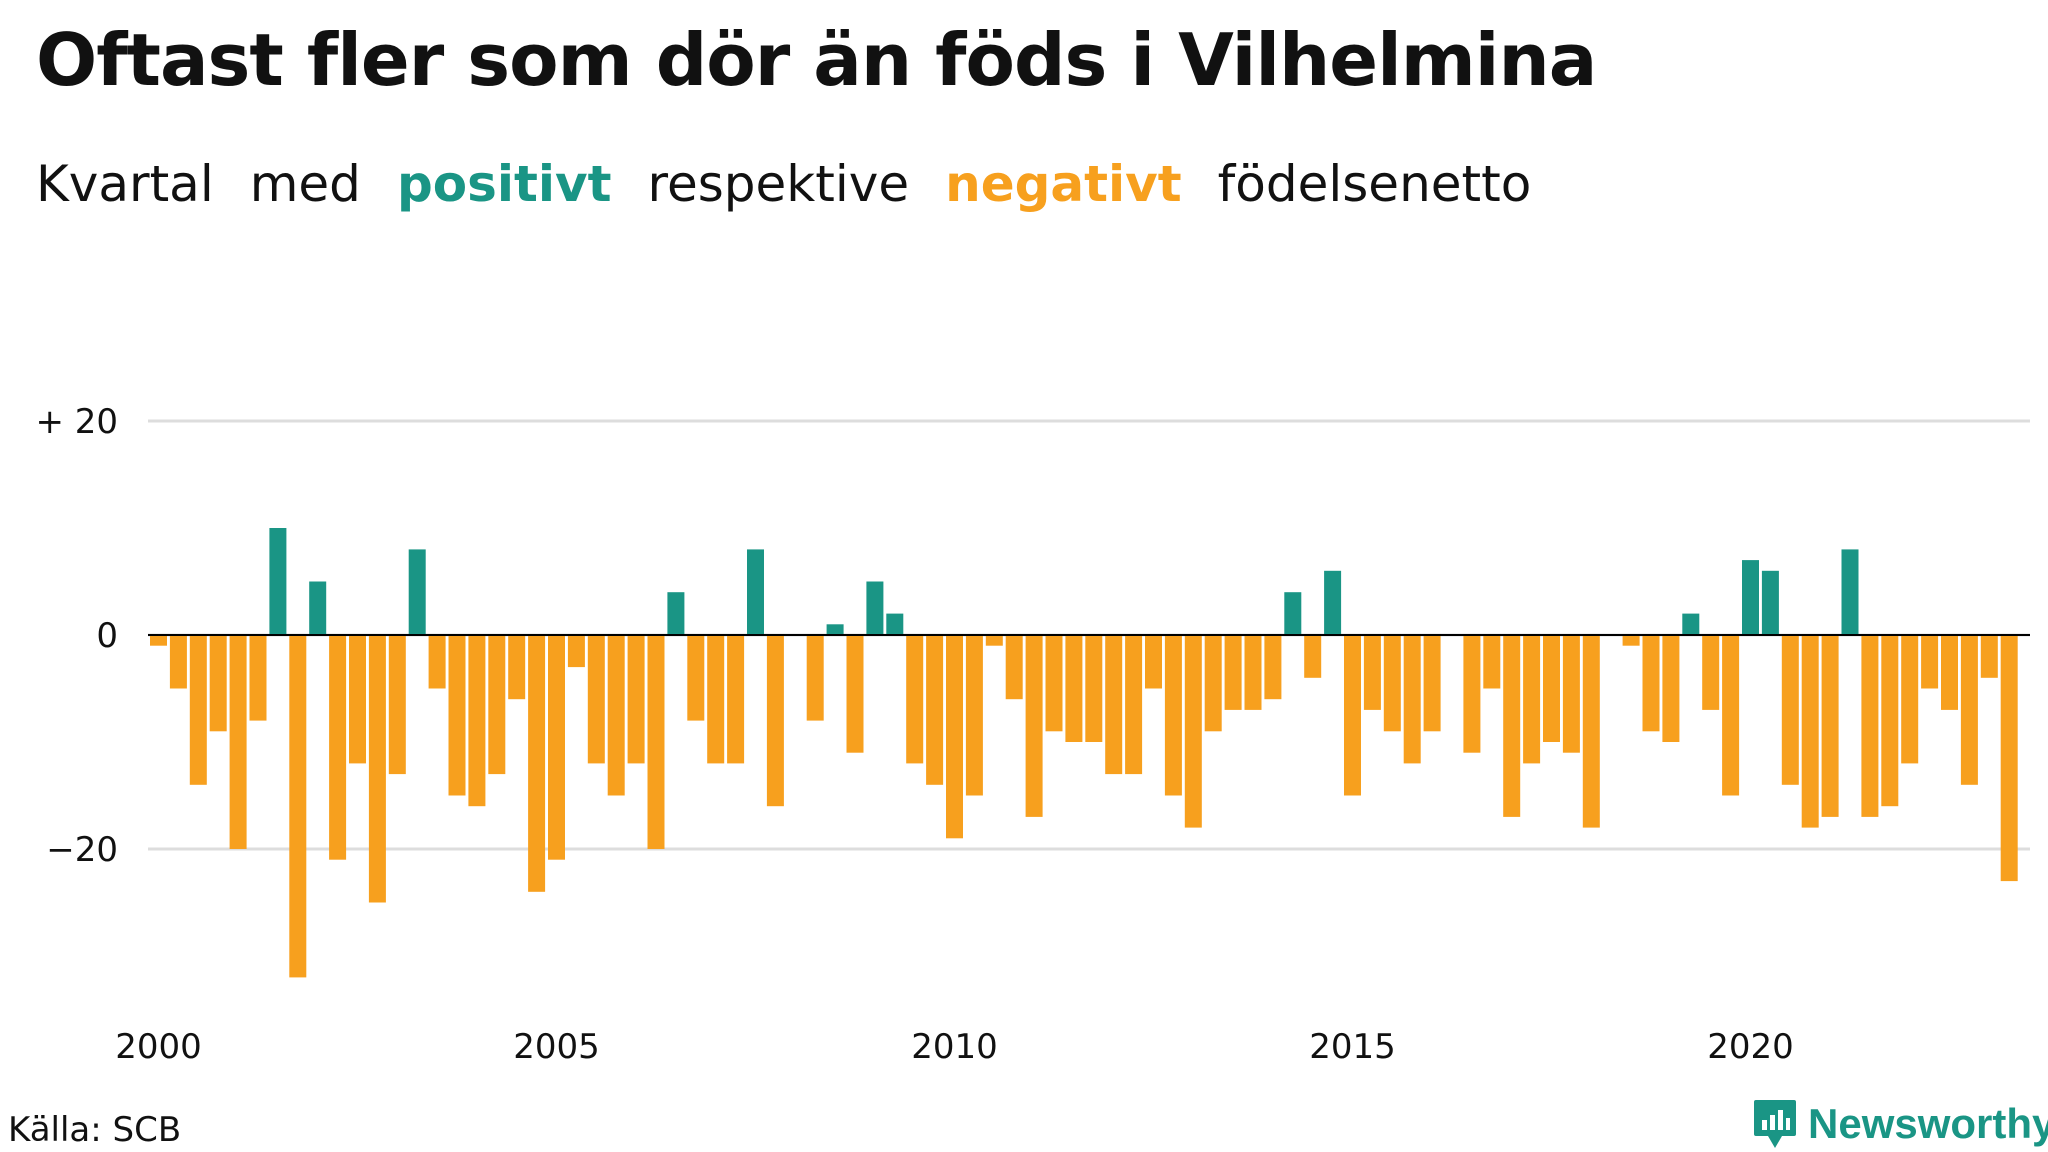 The width and height of the screenshot is (2048, 1152). What do you see at coordinates (1352, 1047) in the screenshot?
I see `x-tick-label-2015: 2015` at bounding box center [1352, 1047].